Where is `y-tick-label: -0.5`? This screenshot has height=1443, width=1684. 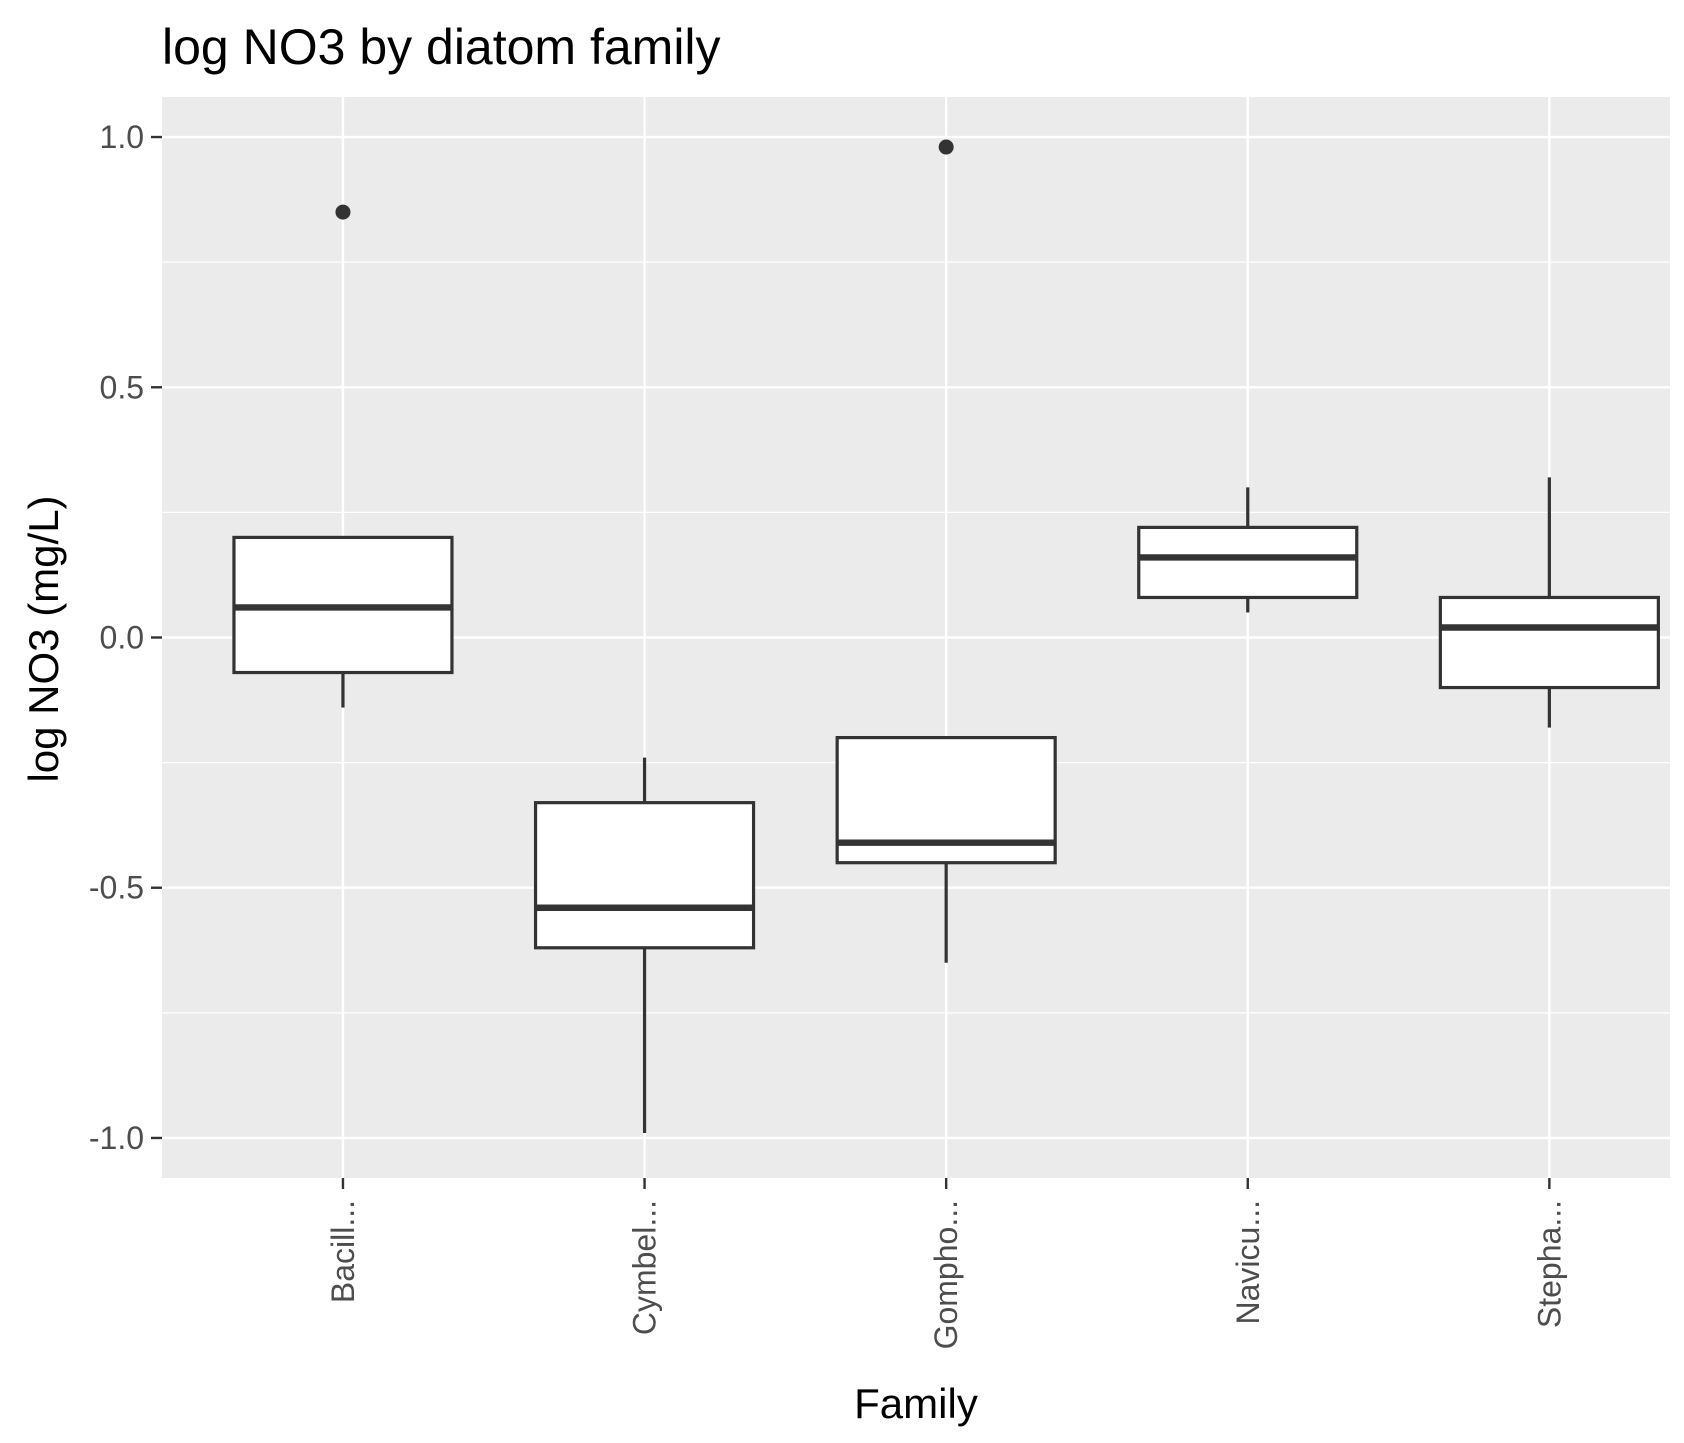
y-tick-label: -0.5 is located at coordinates (116, 888).